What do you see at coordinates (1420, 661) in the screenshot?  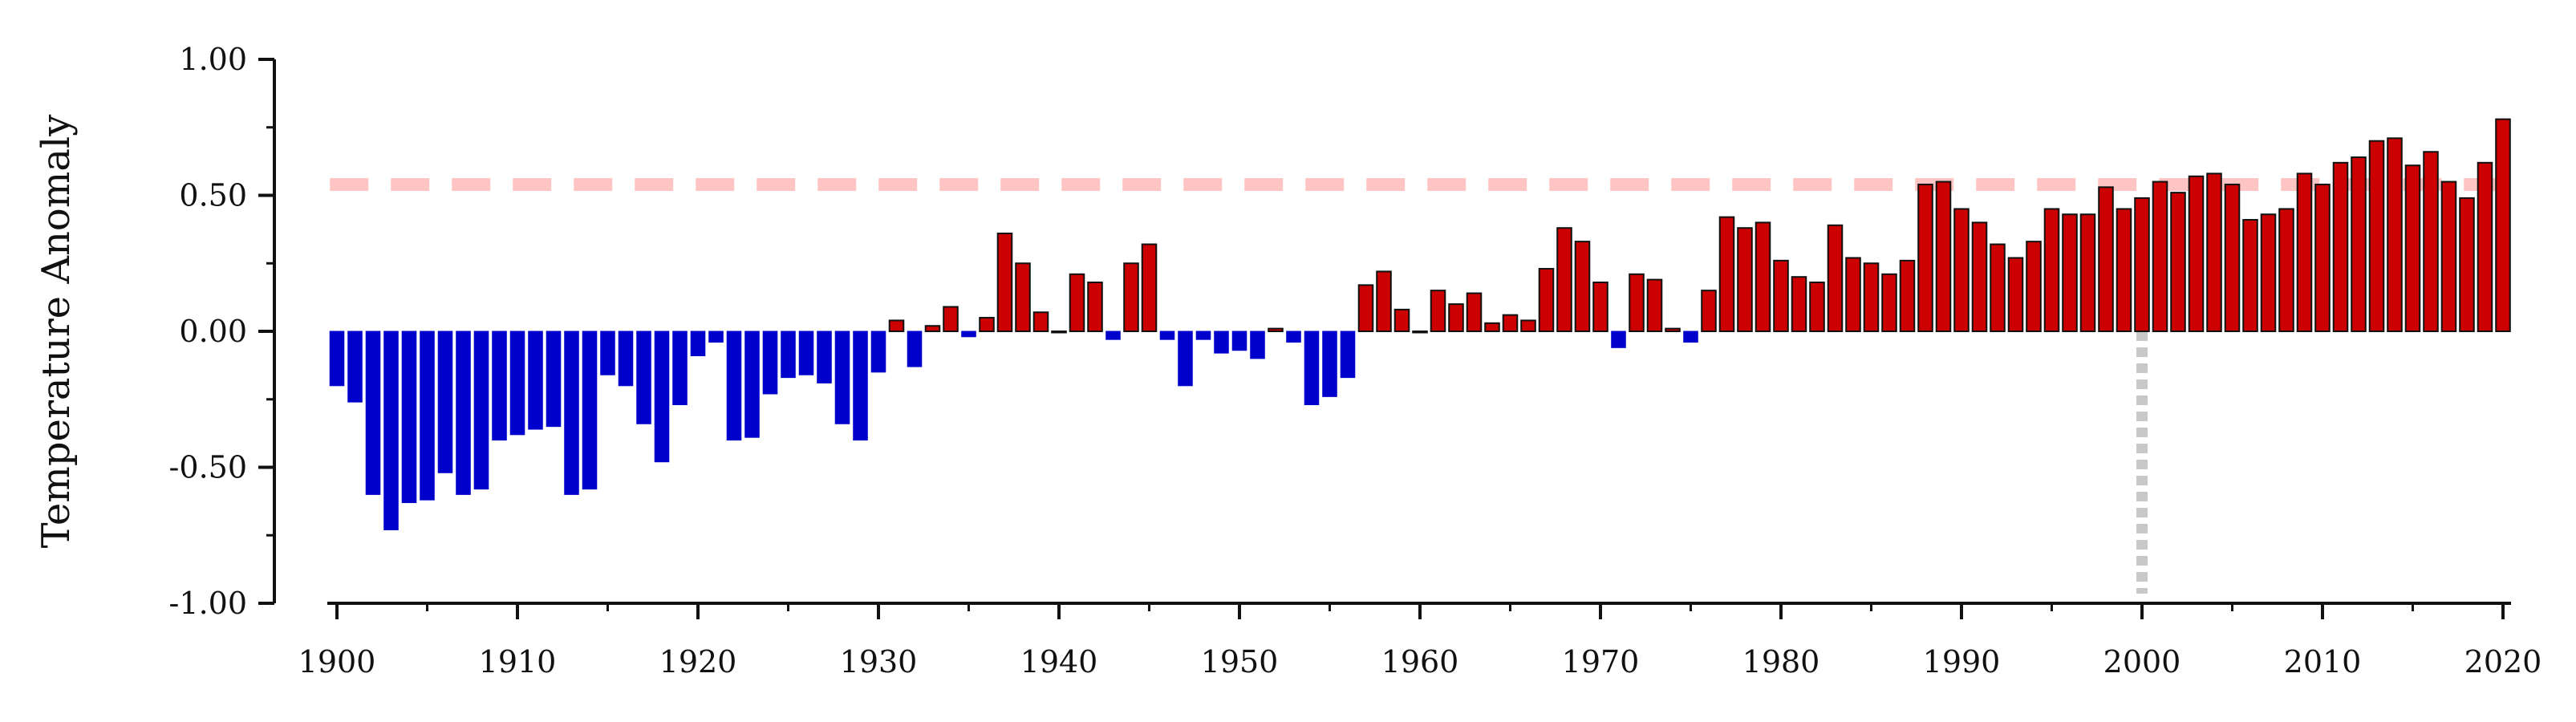 I see `x-tick-label: 1960` at bounding box center [1420, 661].